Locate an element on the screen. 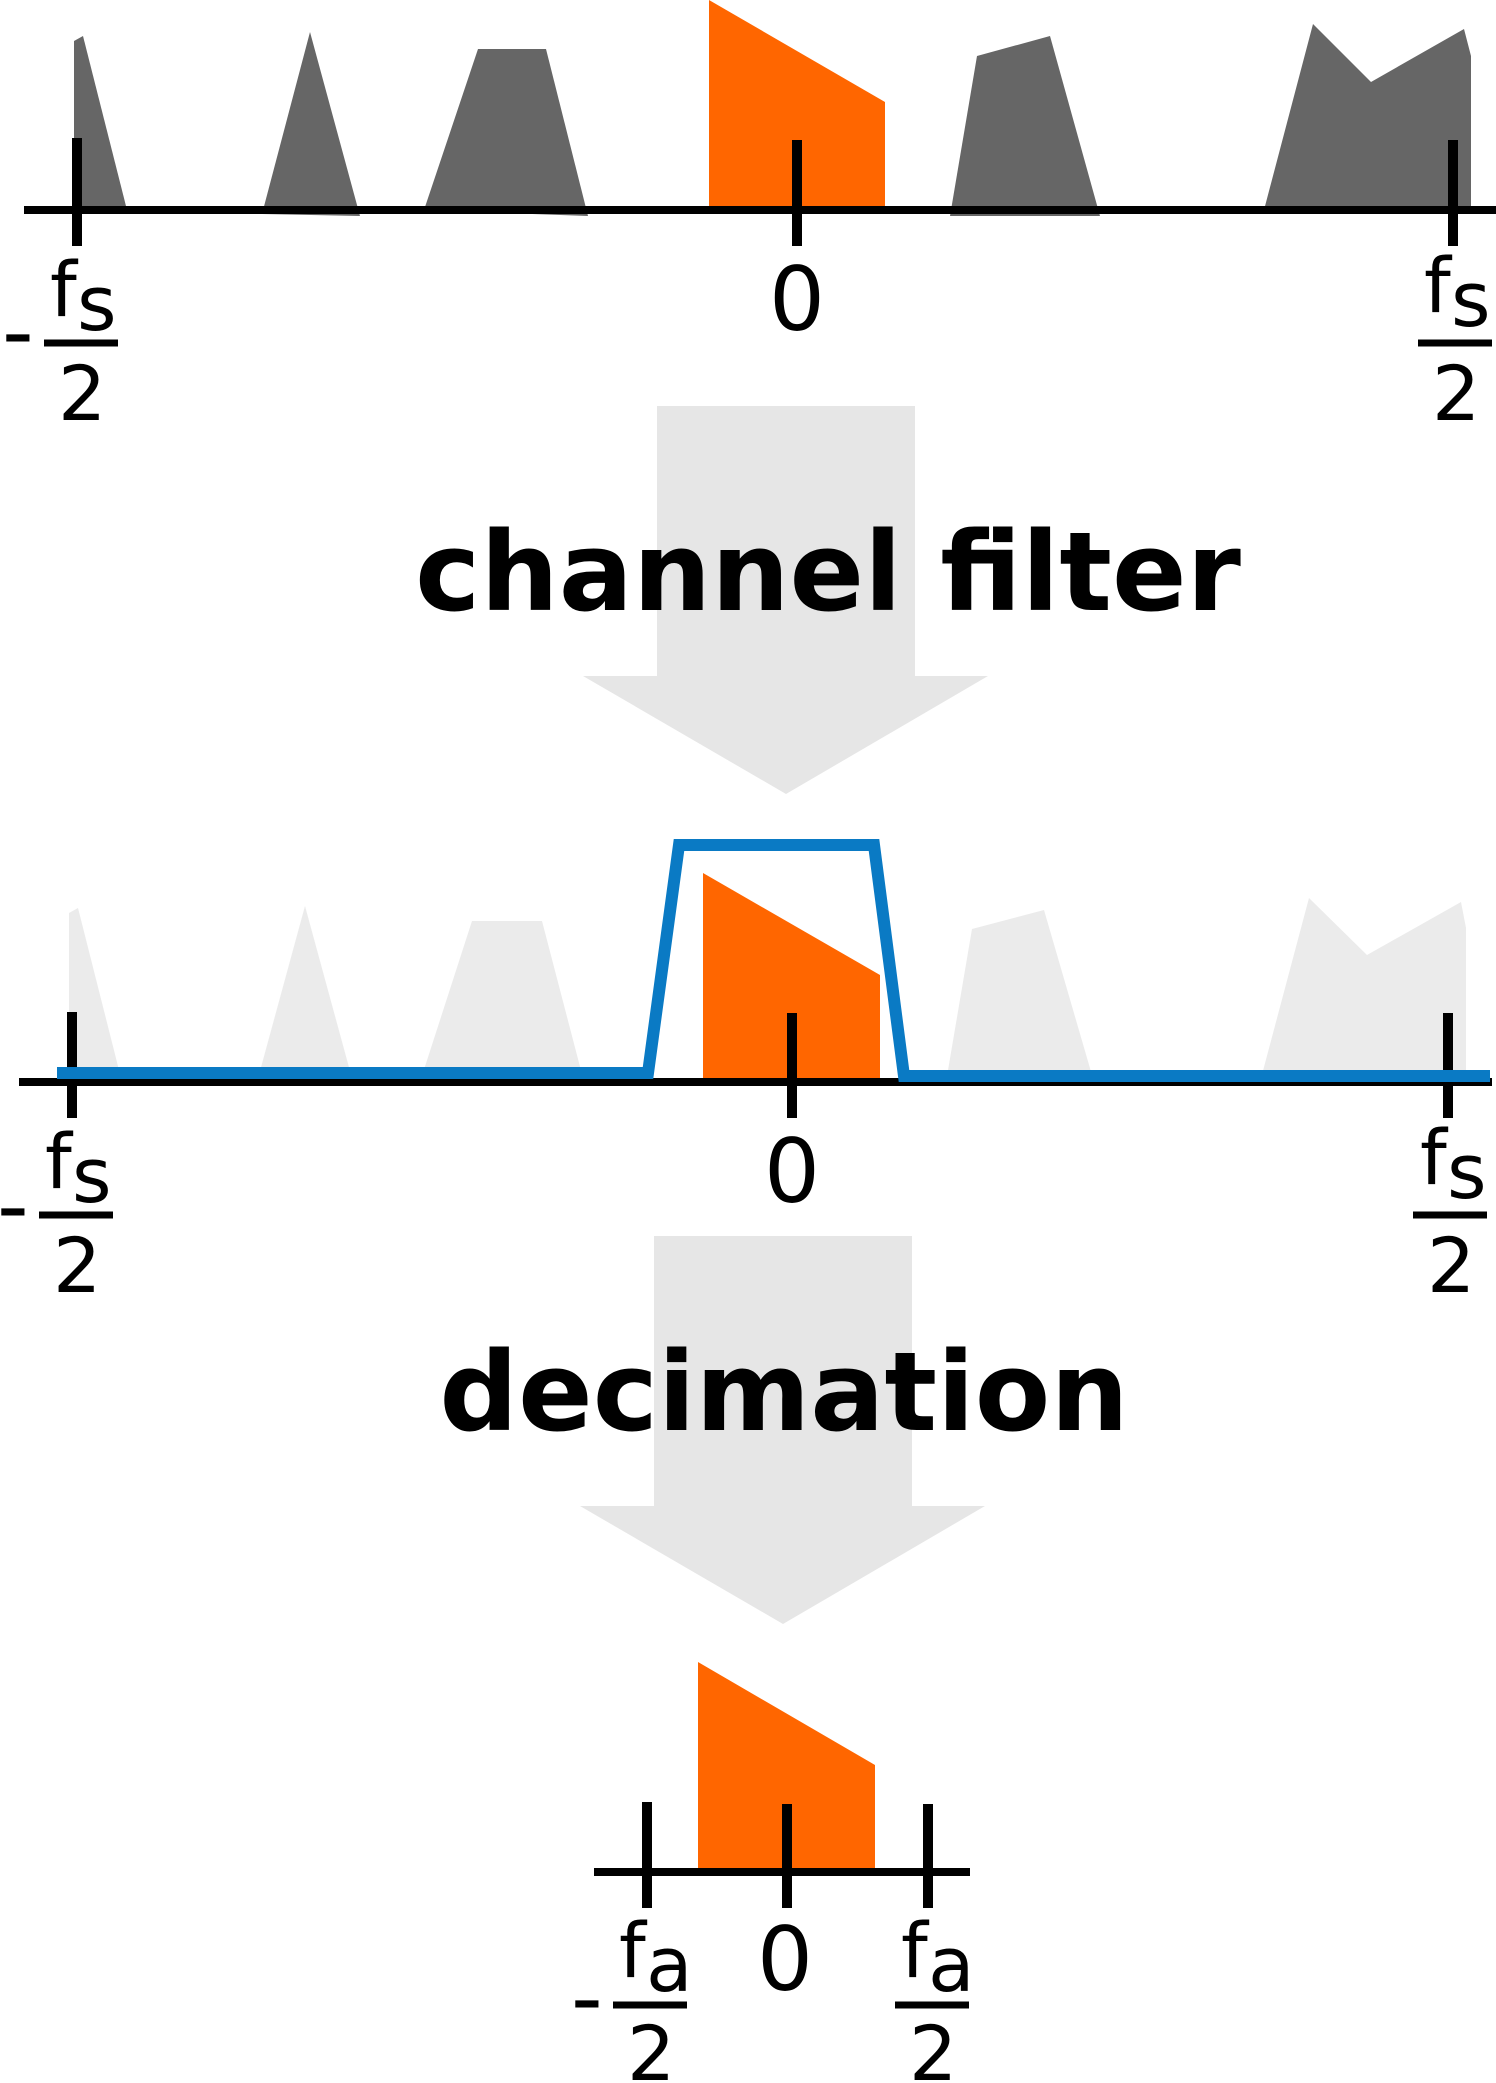 The width and height of the screenshot is (1496, 2083). channel-filter-response is located at coordinates (773, 960).